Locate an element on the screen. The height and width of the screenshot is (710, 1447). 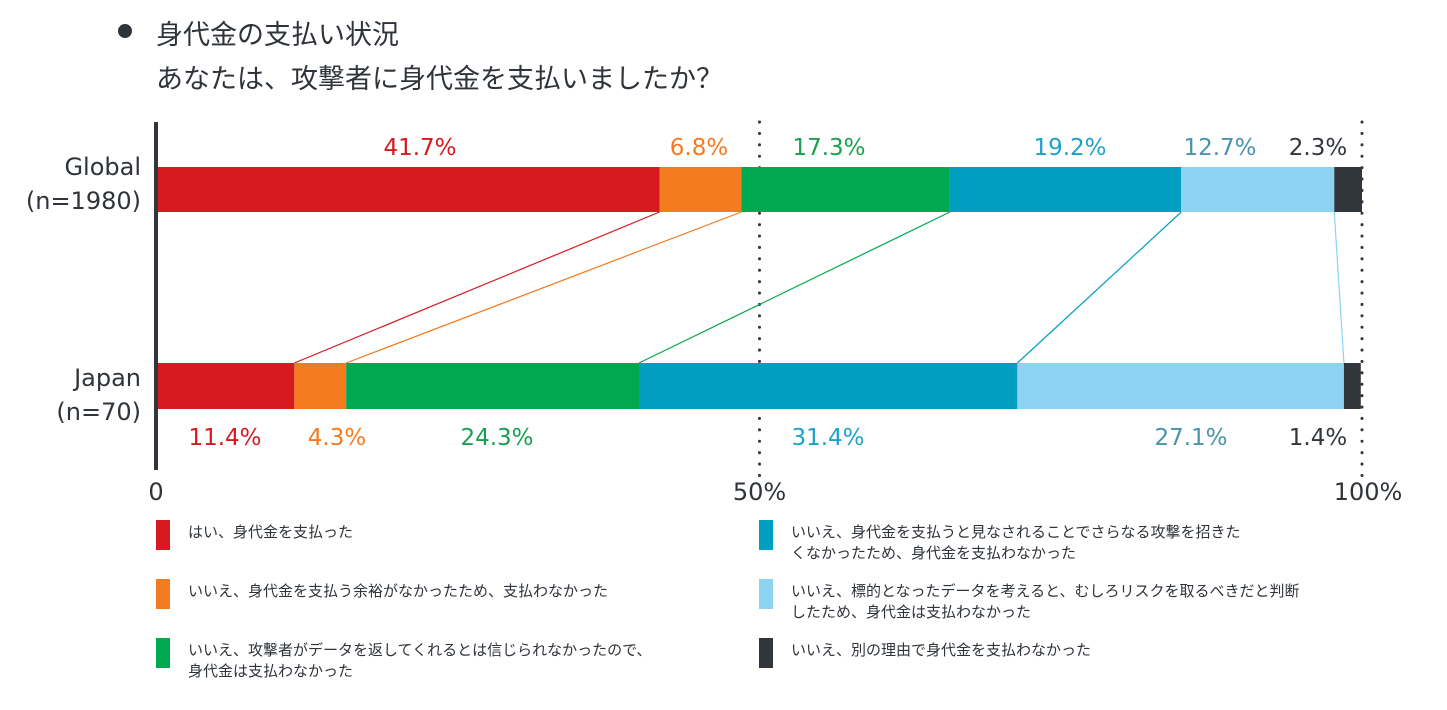
data-label: 6.8% is located at coordinates (699, 148).